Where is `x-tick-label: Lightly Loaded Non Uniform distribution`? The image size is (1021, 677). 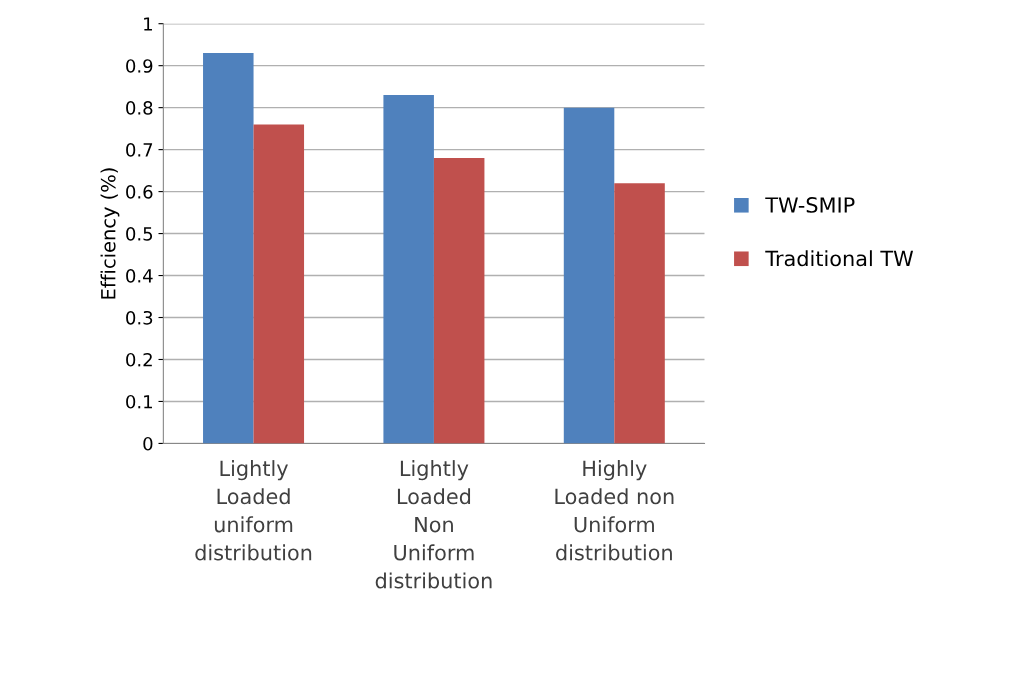
x-tick-label: Lightly Loaded Non Uniform distribution is located at coordinates (433, 524).